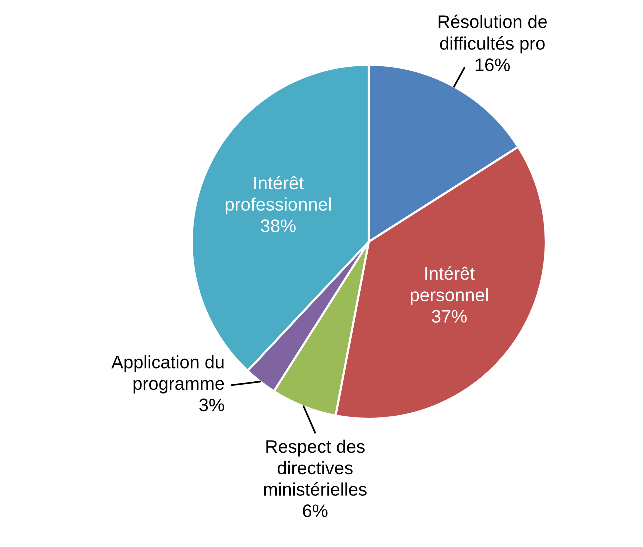 The width and height of the screenshot is (643, 547). Describe the element at coordinates (278, 226) in the screenshot. I see `data-label: 38%` at that location.